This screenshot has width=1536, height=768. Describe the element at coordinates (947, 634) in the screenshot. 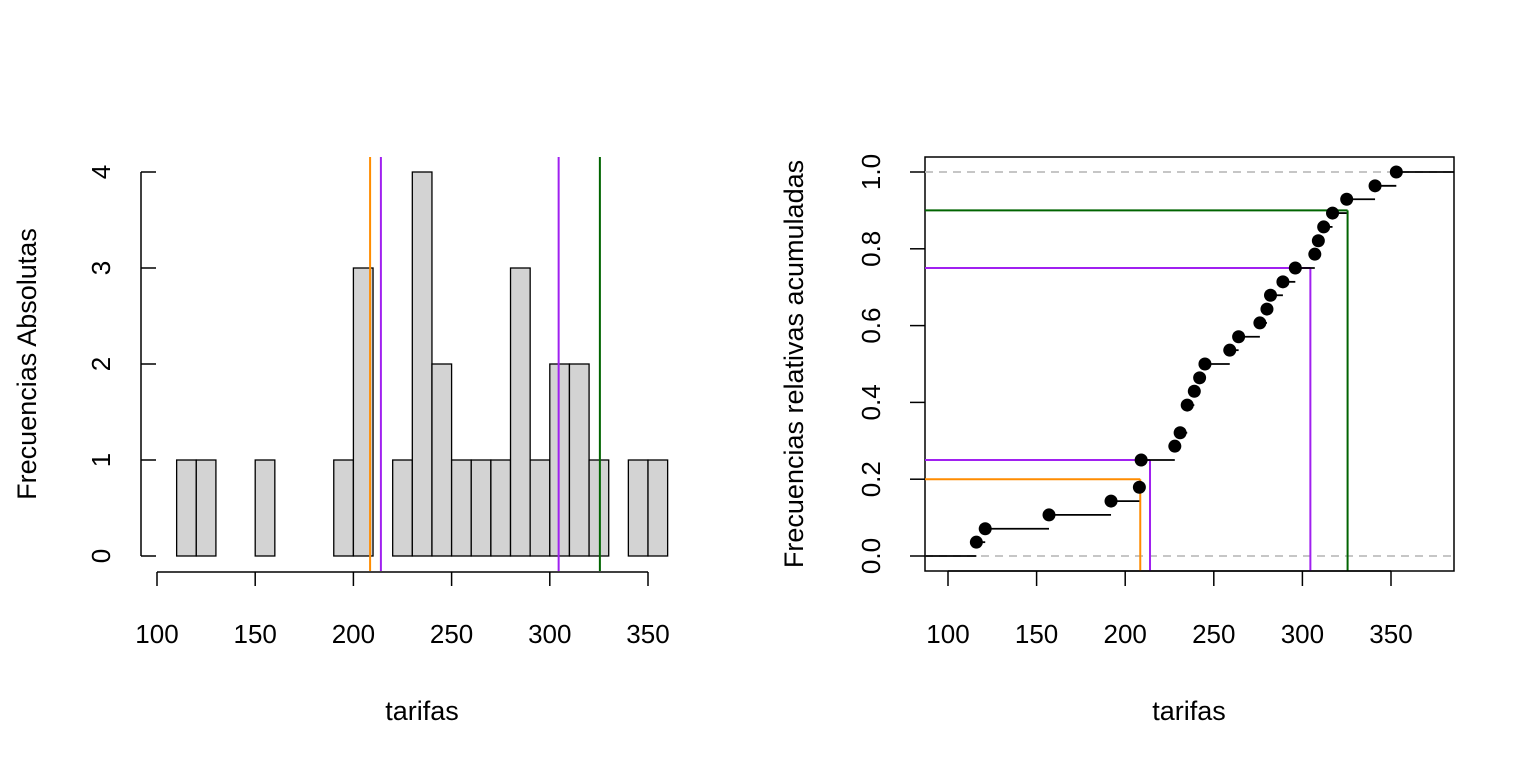

I see `ecdf-x-tick-label: 100` at that location.